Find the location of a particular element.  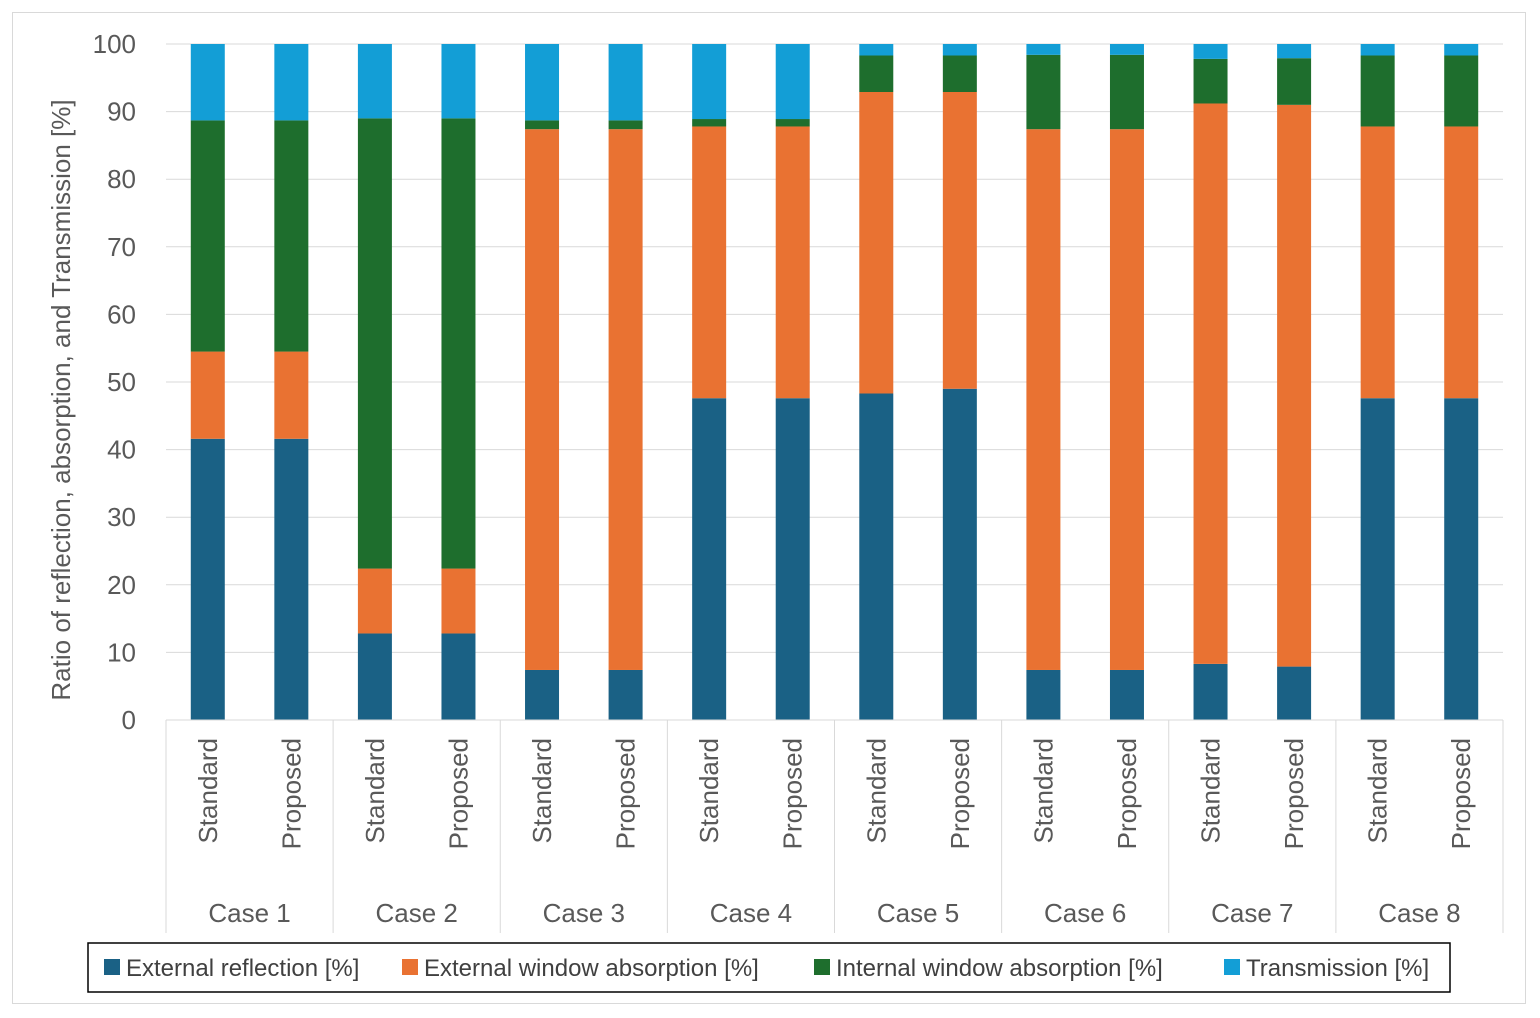

legend-entry-label: External reflection [%] is located at coordinates (242, 968).